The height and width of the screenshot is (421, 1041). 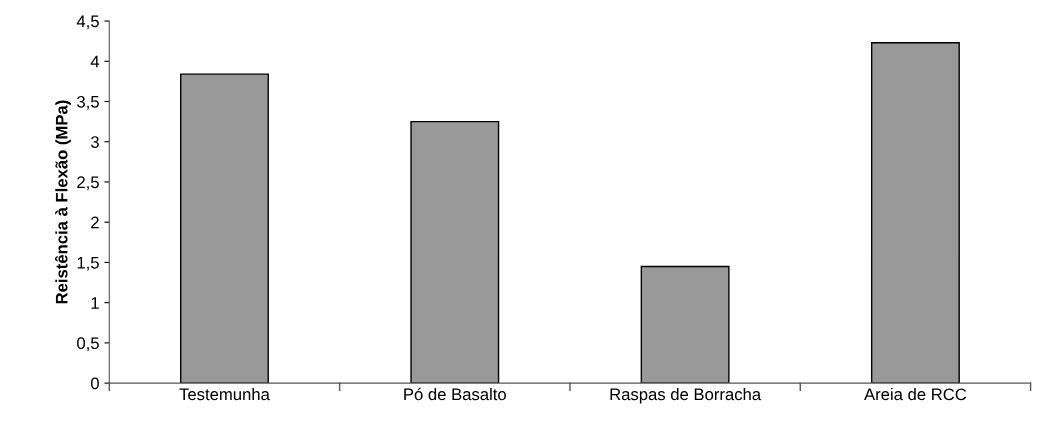 What do you see at coordinates (224, 394) in the screenshot?
I see `x-tick-label: Testemunha` at bounding box center [224, 394].